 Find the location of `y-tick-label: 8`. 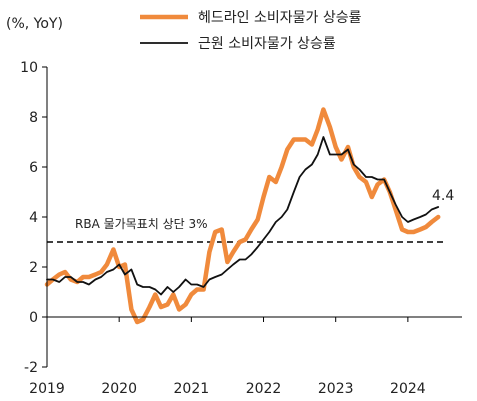

y-tick-label: 8 is located at coordinates (33, 118).